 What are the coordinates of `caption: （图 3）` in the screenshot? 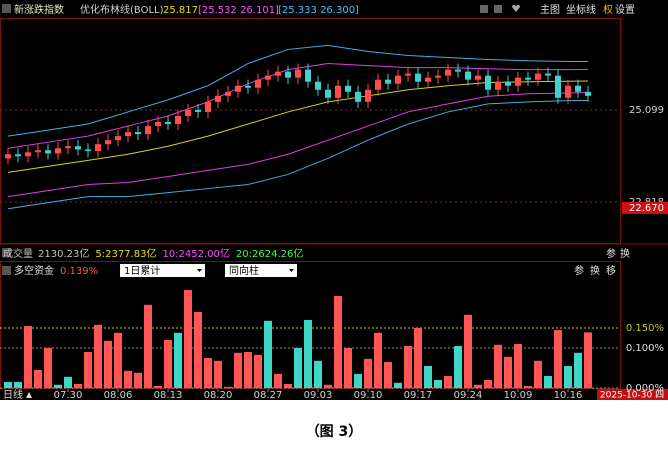 It's located at (334, 432).